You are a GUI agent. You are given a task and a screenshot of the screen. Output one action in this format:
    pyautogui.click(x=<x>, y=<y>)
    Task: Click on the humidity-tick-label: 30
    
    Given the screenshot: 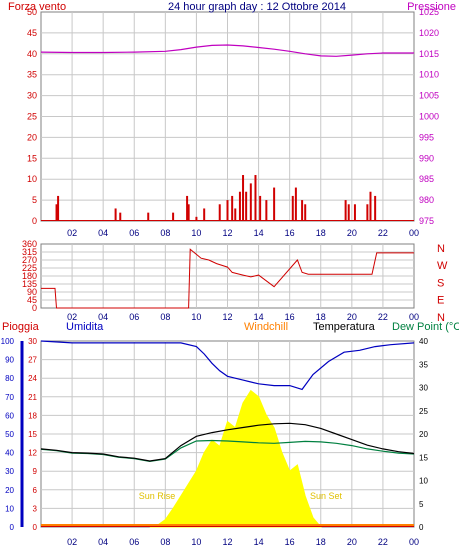 What is the action you would take?
    pyautogui.click(x=9, y=471)
    